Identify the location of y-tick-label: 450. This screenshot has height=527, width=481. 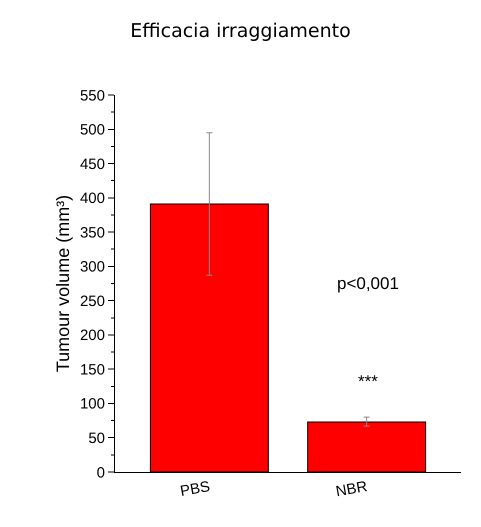
(92, 164).